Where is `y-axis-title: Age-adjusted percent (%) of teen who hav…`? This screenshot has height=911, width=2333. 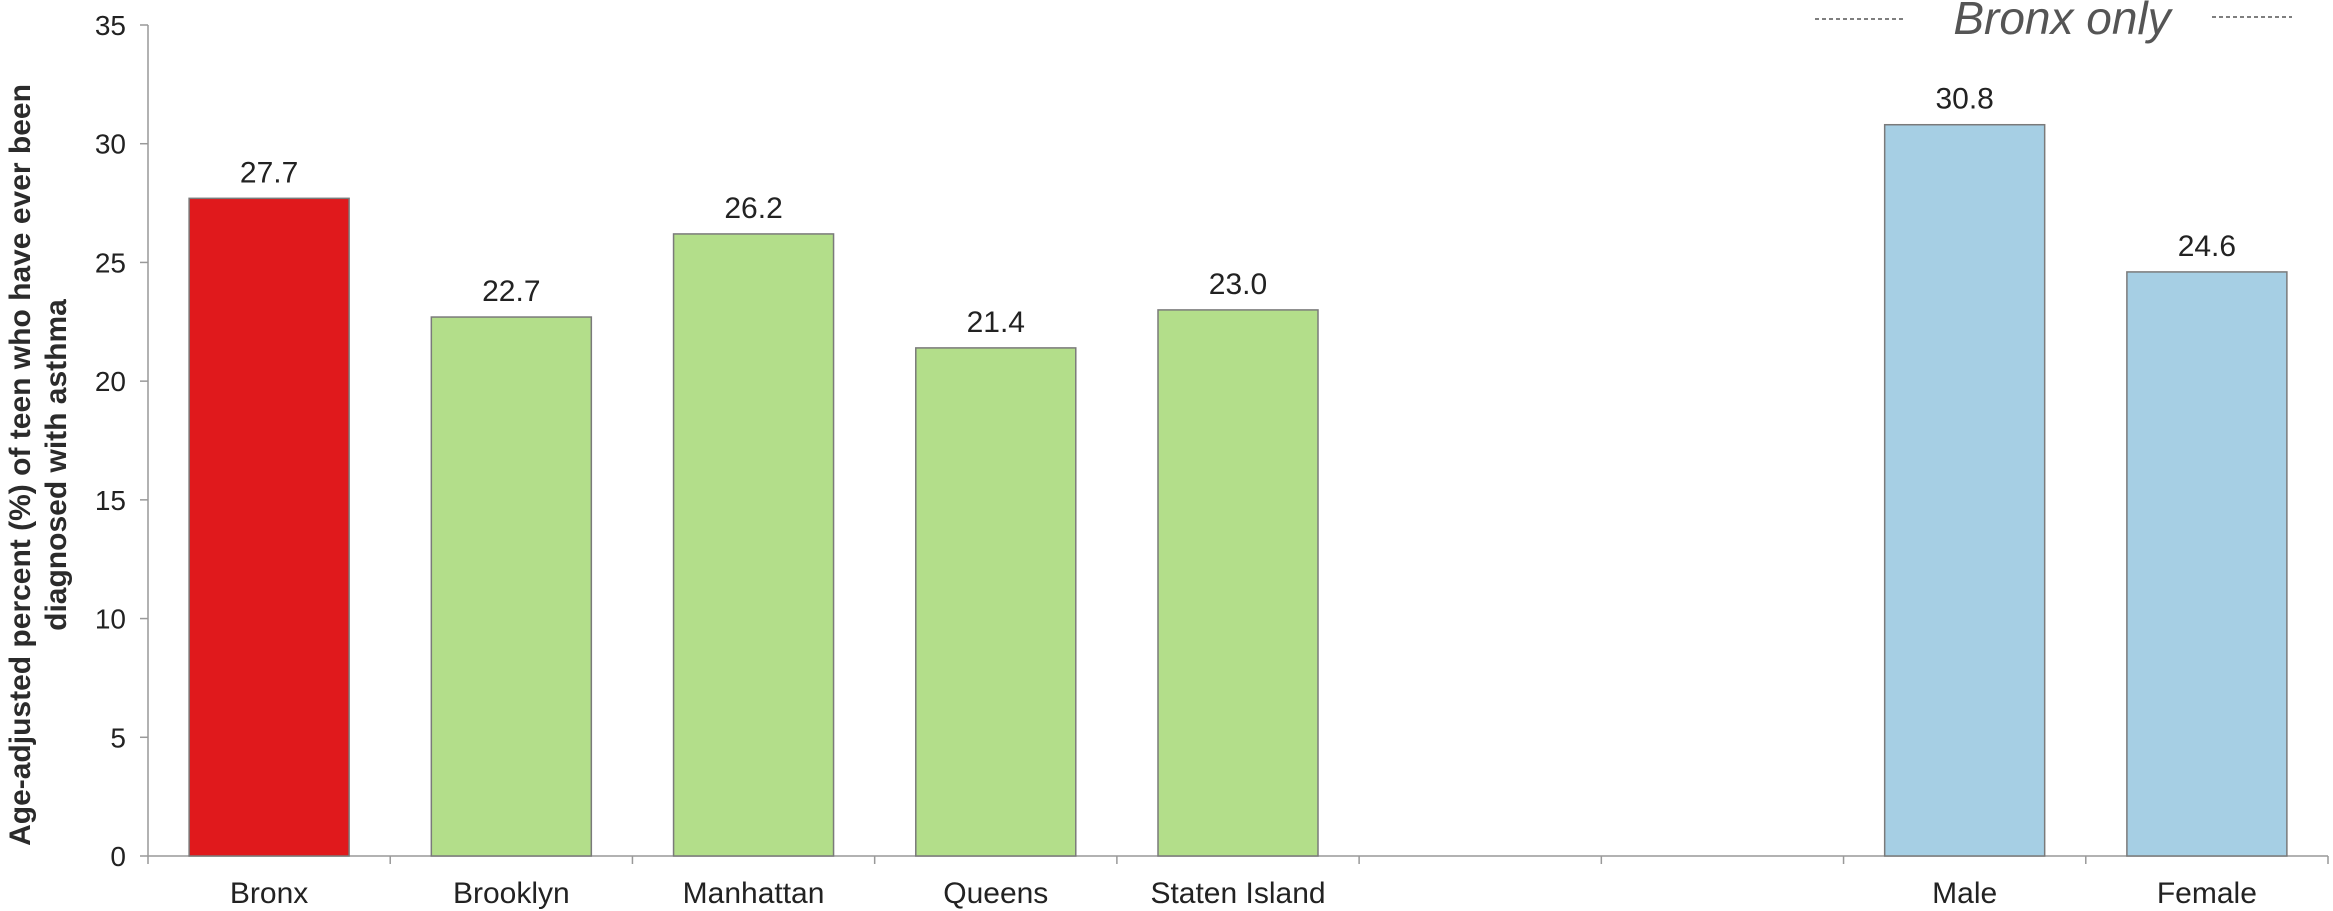
y-axis-title: Age-adjusted percent (%) of teen who hav… is located at coordinates (38, 465).